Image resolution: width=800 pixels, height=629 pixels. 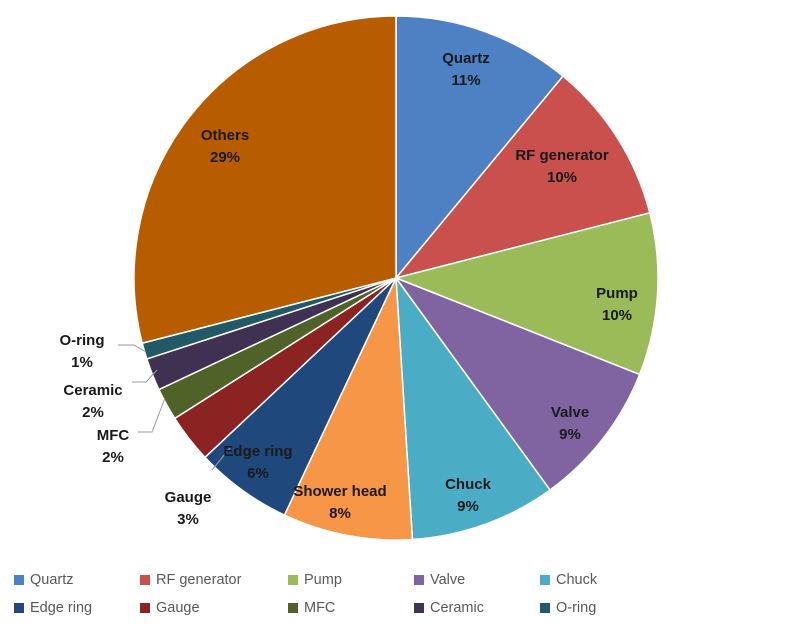 I want to click on legend-label: Edge ring, so click(x=61, y=608).